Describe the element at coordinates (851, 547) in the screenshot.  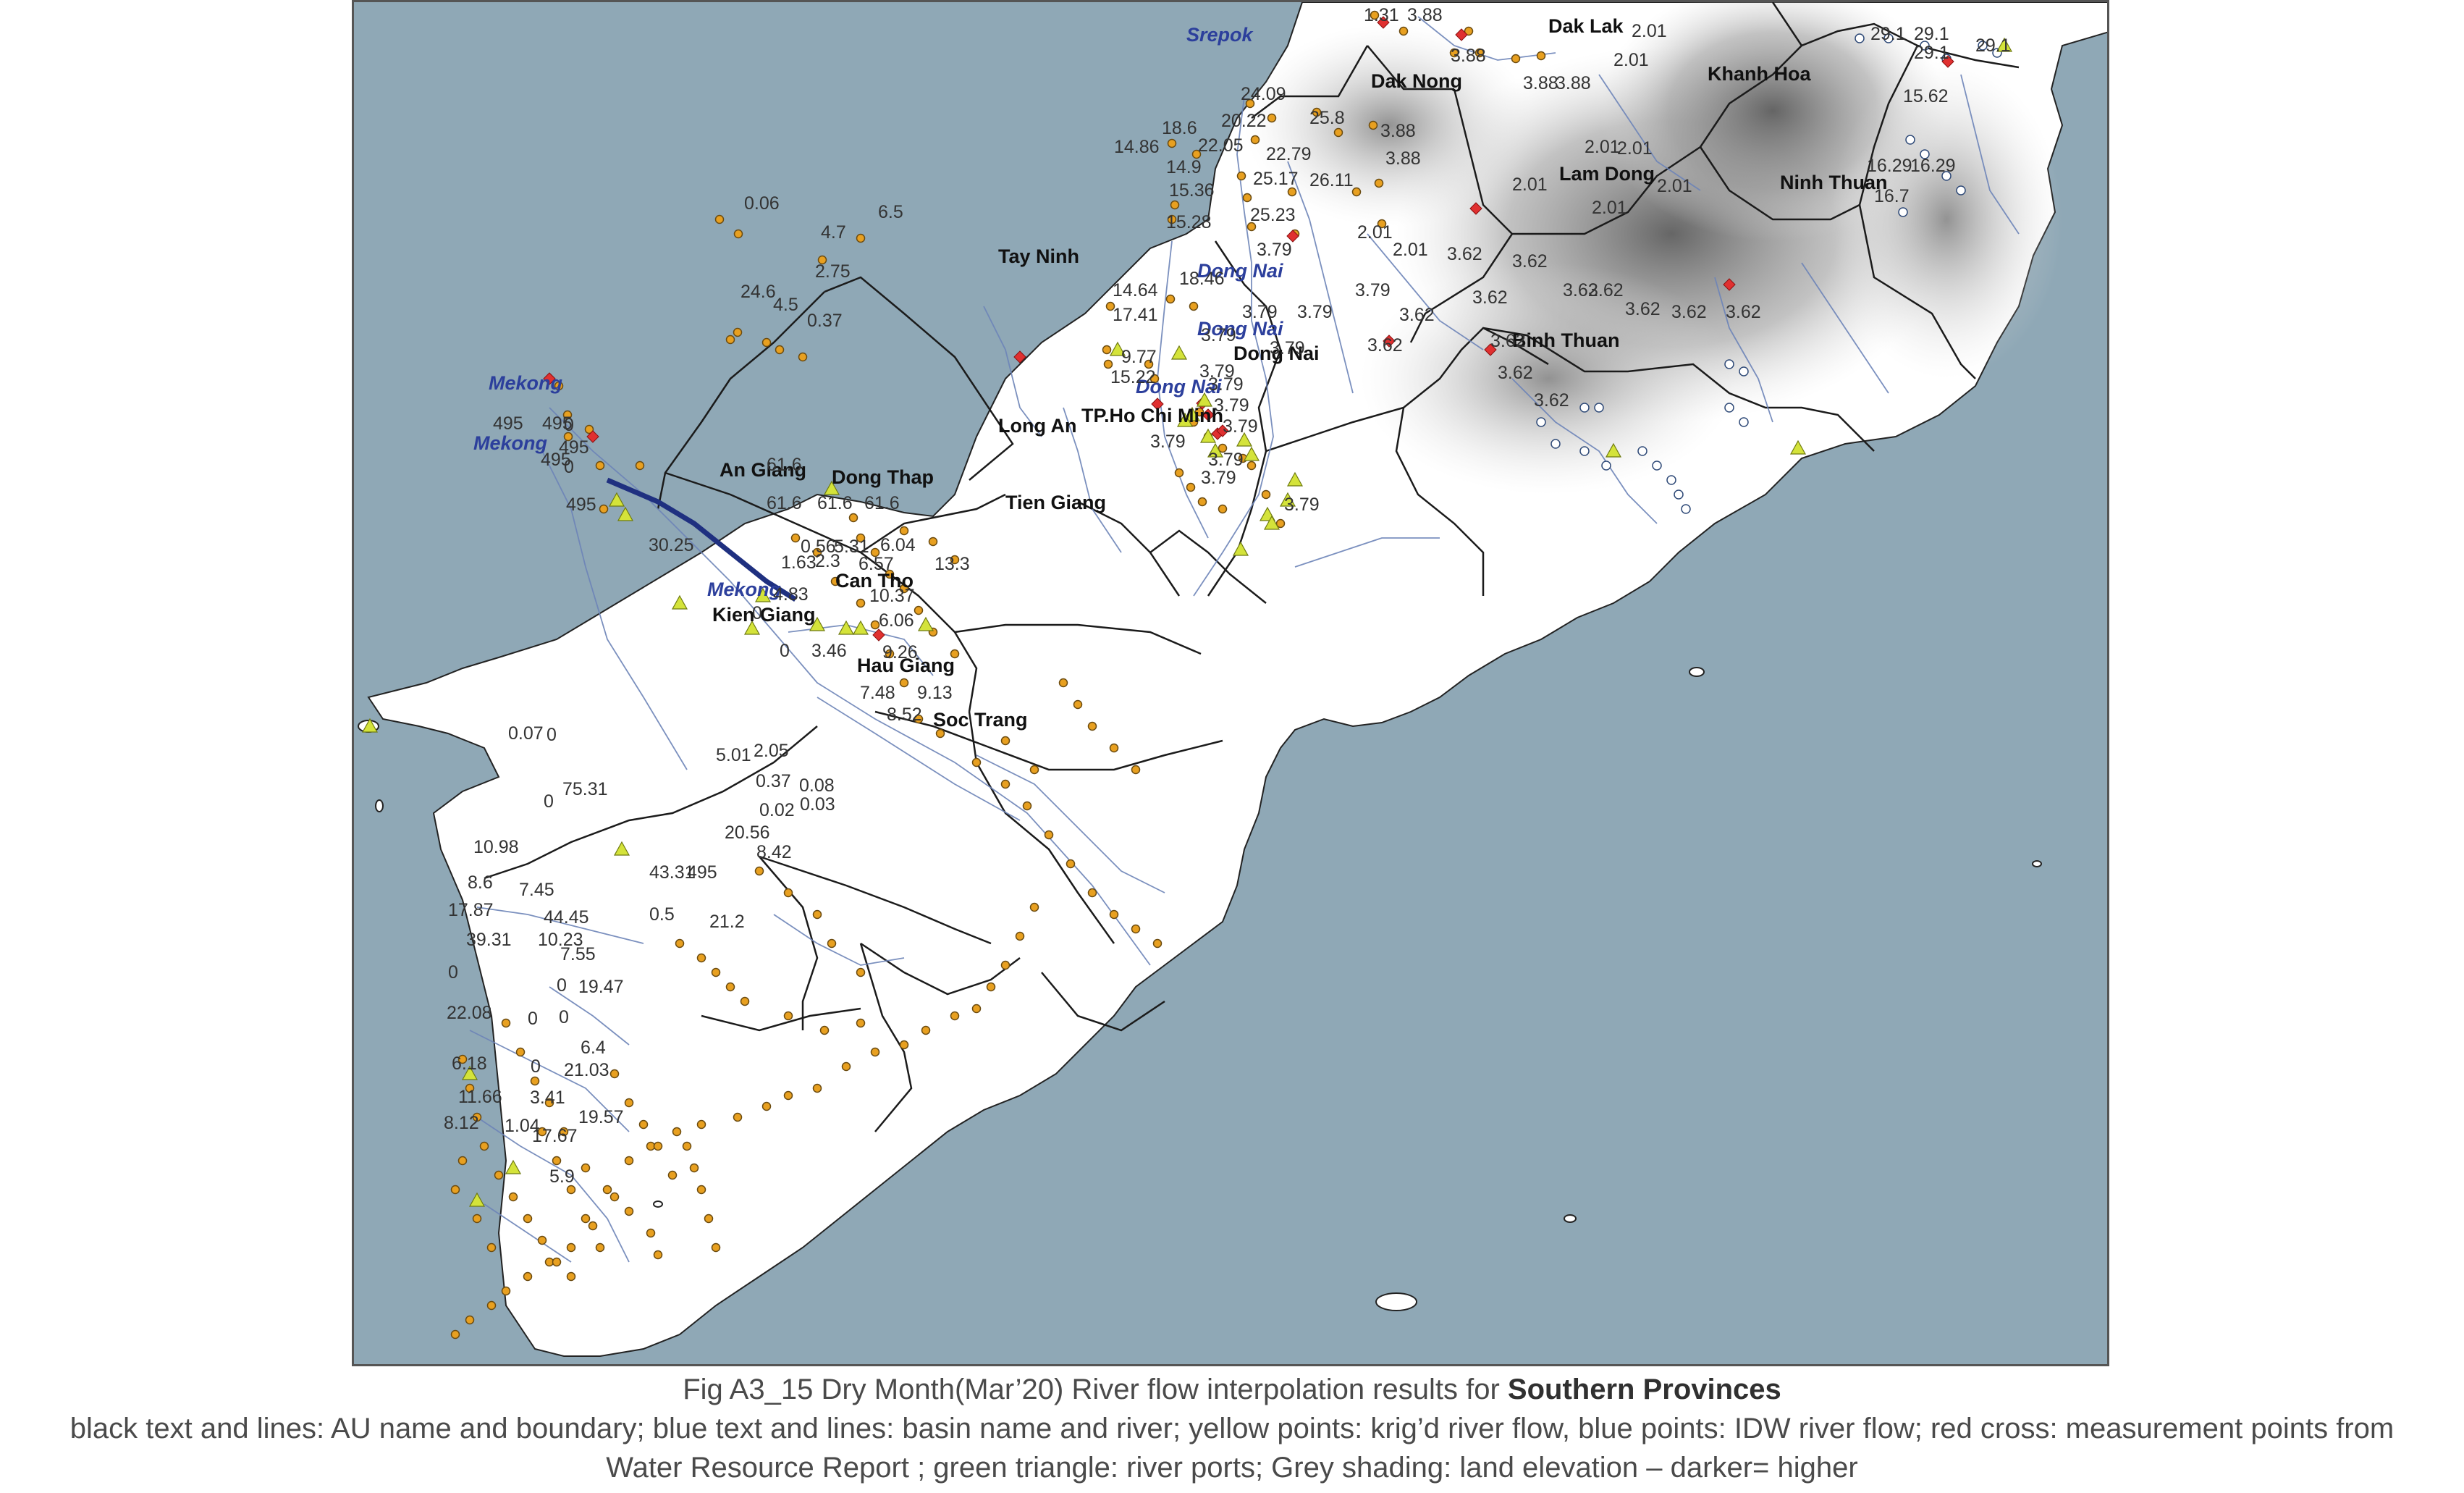
I see `flow-value-label: 5.31` at that location.